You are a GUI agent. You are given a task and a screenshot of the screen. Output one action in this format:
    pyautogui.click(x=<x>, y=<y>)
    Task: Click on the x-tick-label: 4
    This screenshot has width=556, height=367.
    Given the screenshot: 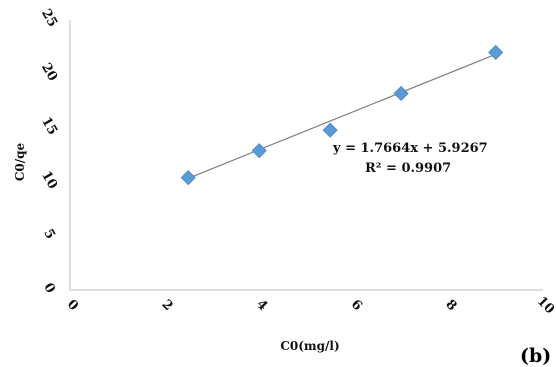 What is the action you would take?
    pyautogui.click(x=261, y=305)
    